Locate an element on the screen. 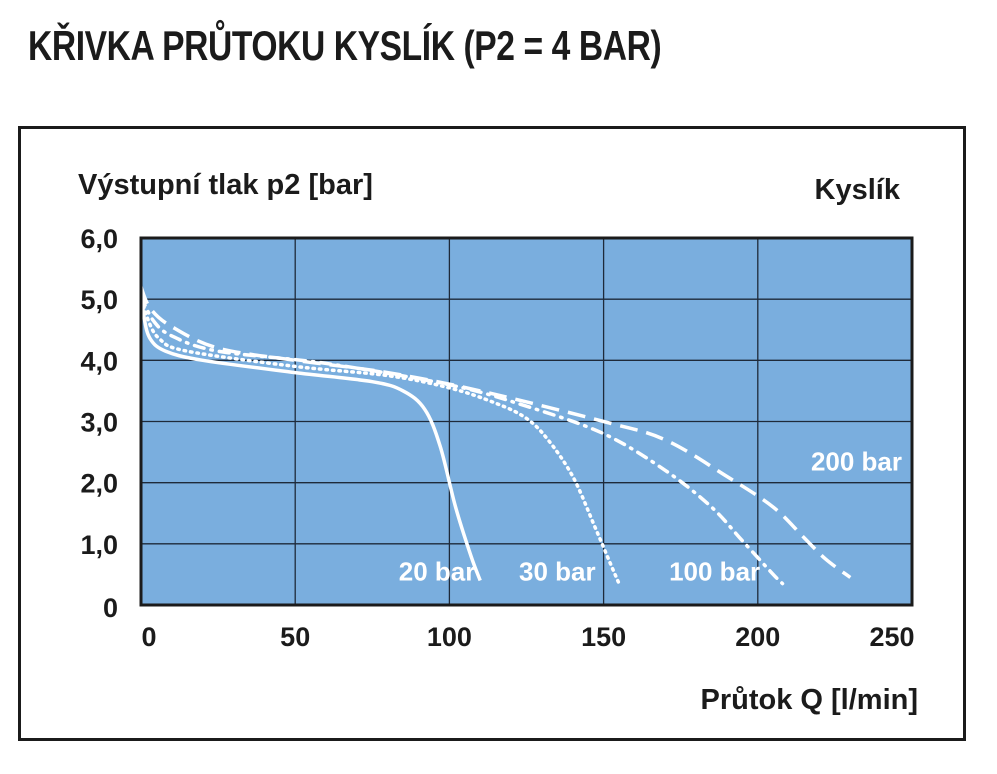 The width and height of the screenshot is (997, 774). x-axis-label: Průtok Q [l/min] is located at coordinates (810, 700).